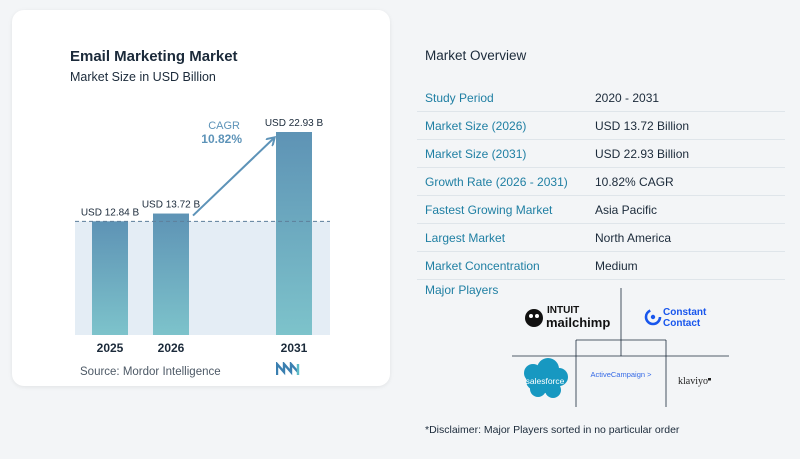 The width and height of the screenshot is (800, 459). What do you see at coordinates (288, 369) in the screenshot?
I see `mordor-logo-icon` at bounding box center [288, 369].